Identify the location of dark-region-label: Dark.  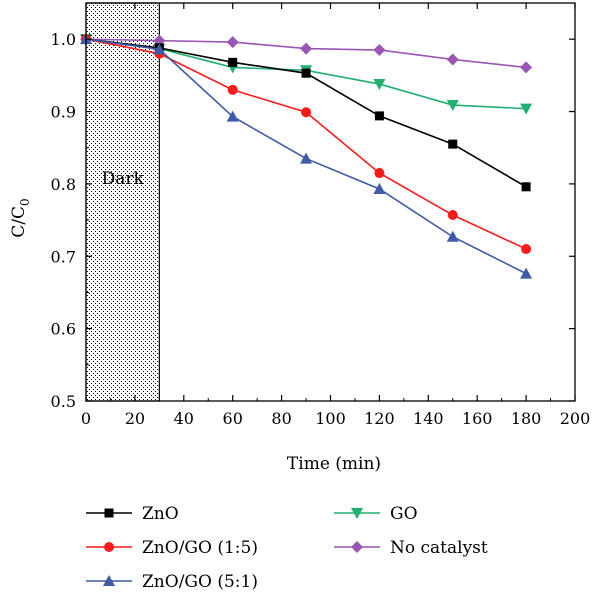
(123, 179).